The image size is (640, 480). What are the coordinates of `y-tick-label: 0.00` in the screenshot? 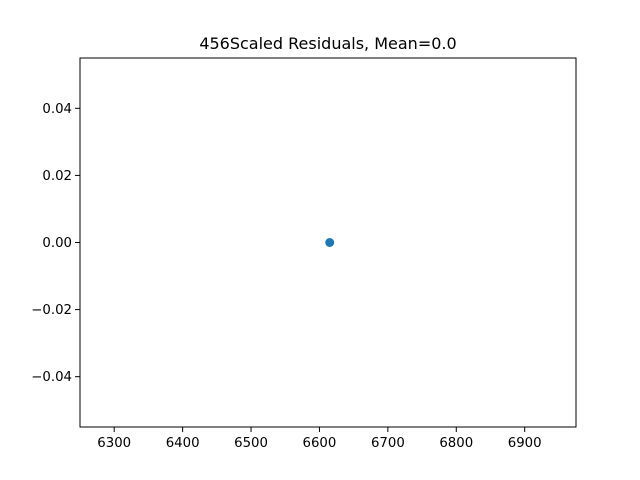 It's located at (57, 243).